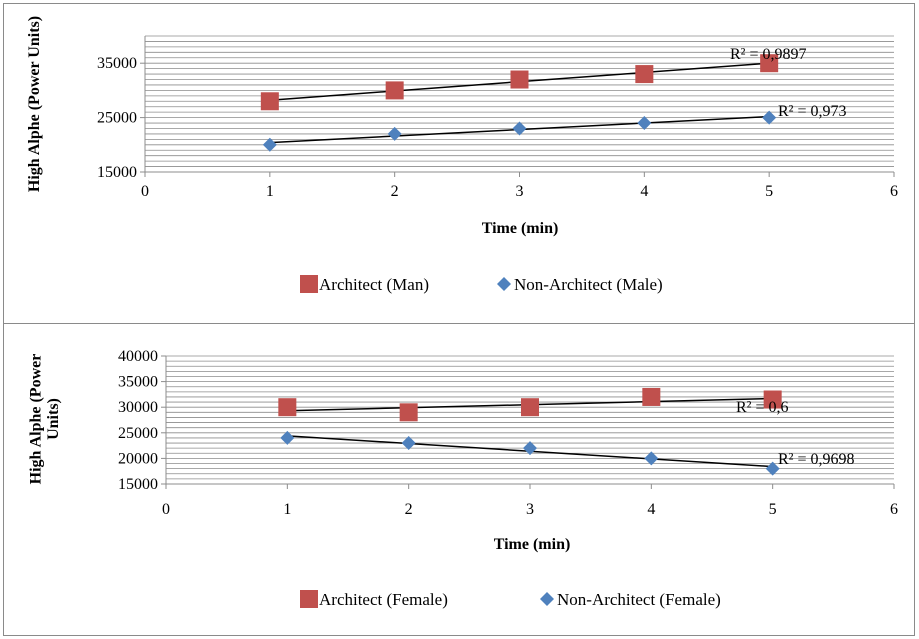 The height and width of the screenshot is (639, 919). What do you see at coordinates (812, 111) in the screenshot?
I see `r-squared-label: R² = 0,973` at bounding box center [812, 111].